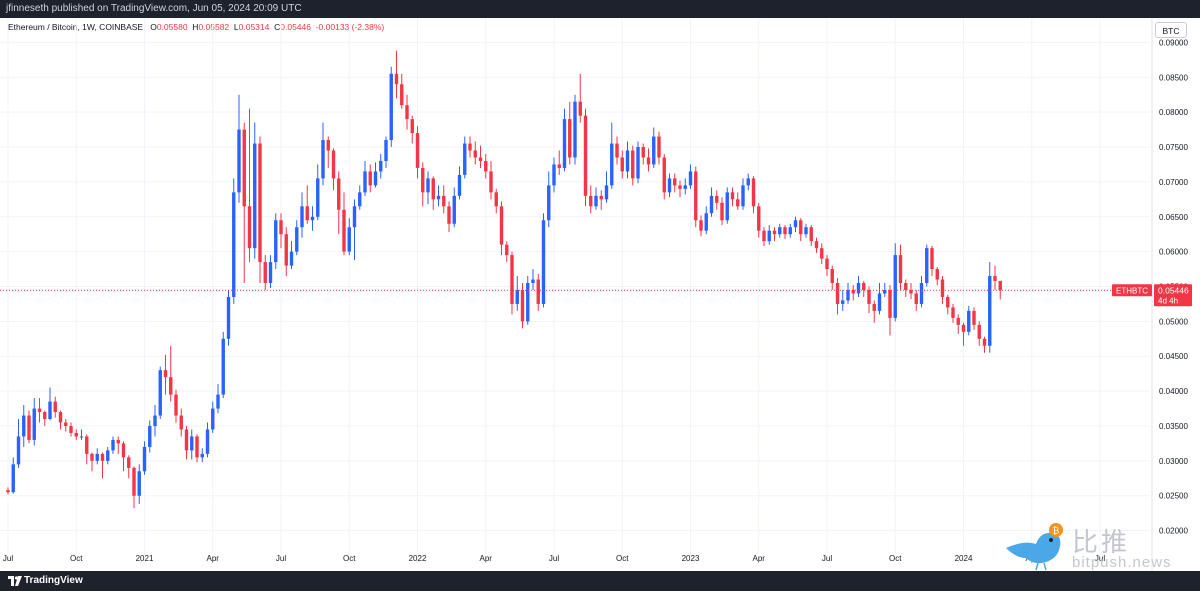  Describe the element at coordinates (254, 27) in the screenshot. I see `low-value: 0.05314` at that location.